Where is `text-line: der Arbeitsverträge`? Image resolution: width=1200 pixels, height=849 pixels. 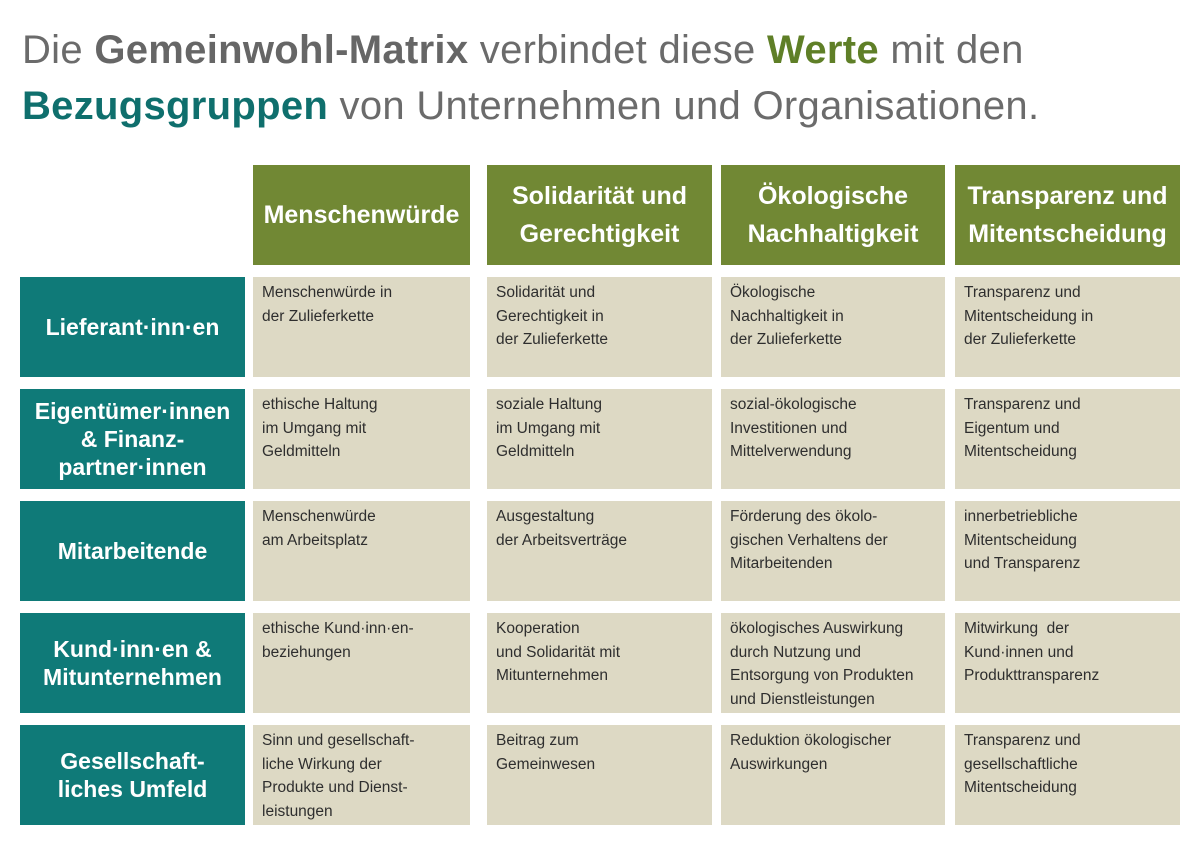 text-line: der Arbeitsverträge is located at coordinates (561, 540).